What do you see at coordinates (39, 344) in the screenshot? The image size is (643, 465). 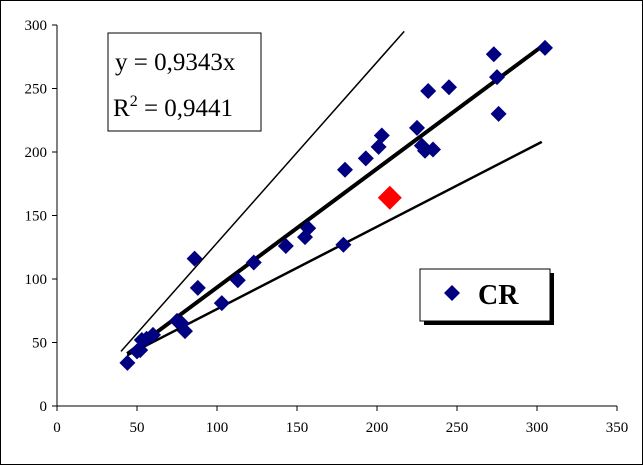 I see `y-tick-label: 50` at bounding box center [39, 344].